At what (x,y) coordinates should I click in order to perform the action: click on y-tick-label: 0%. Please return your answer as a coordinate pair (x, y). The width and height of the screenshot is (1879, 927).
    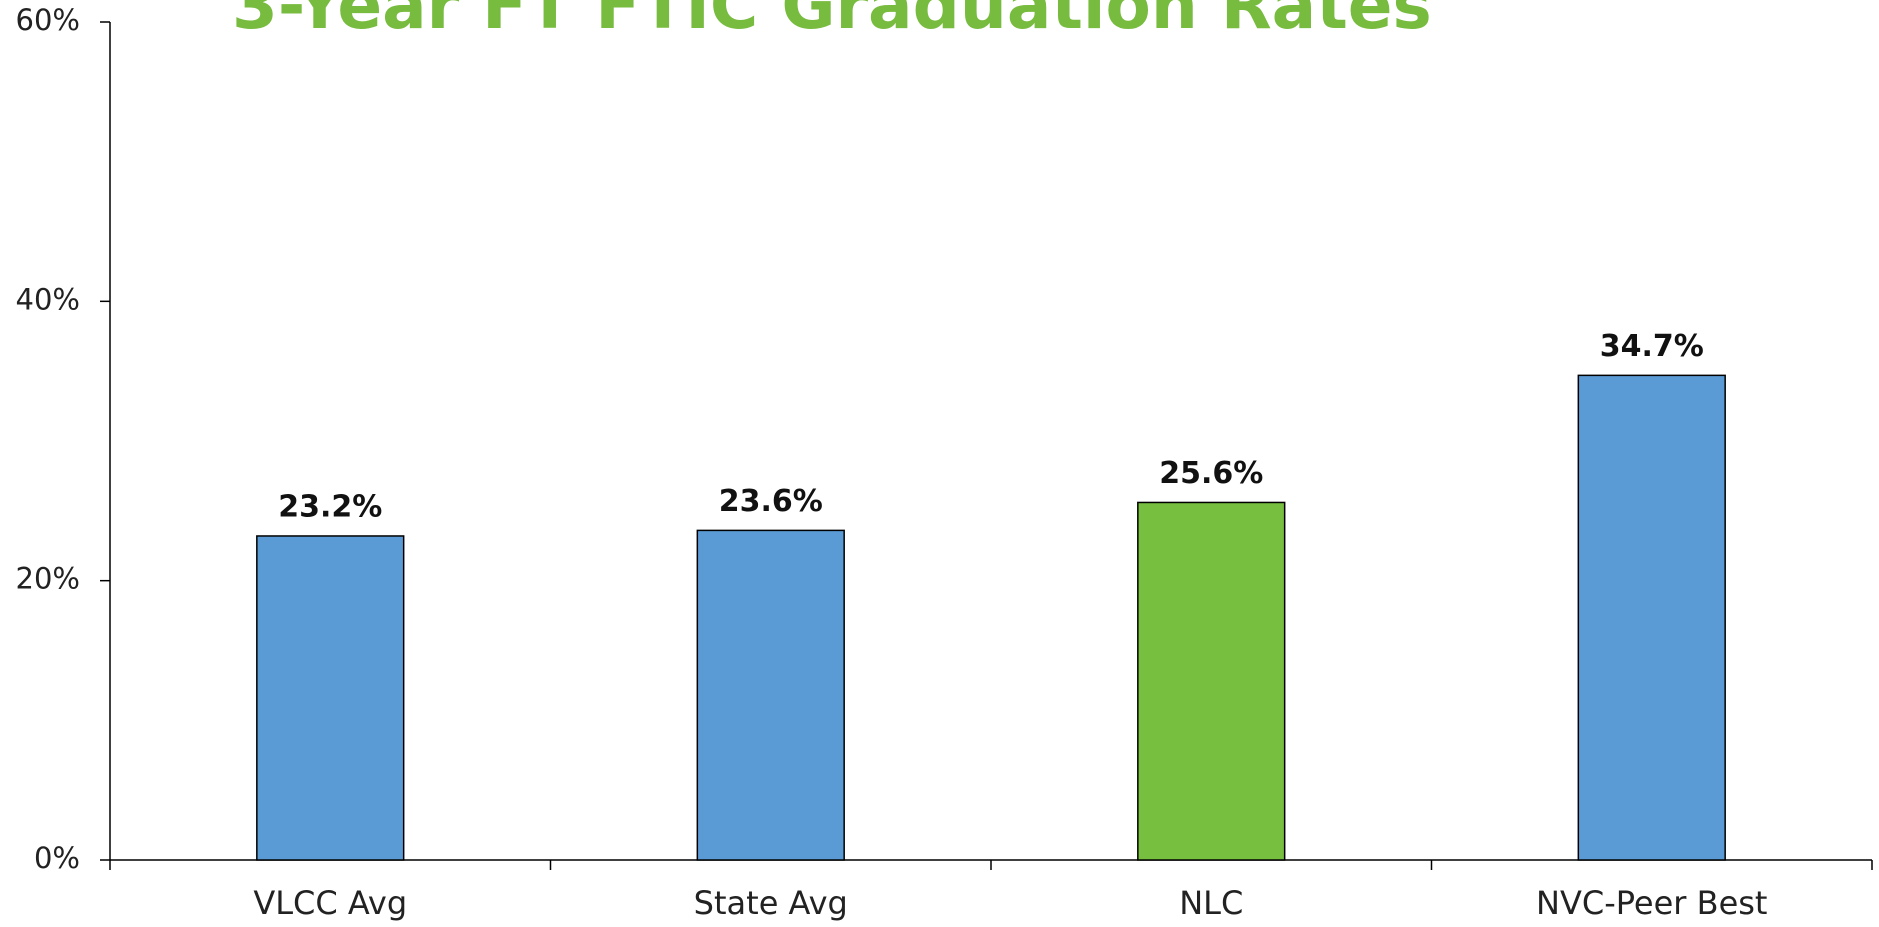
    Looking at the image, I should click on (57, 858).